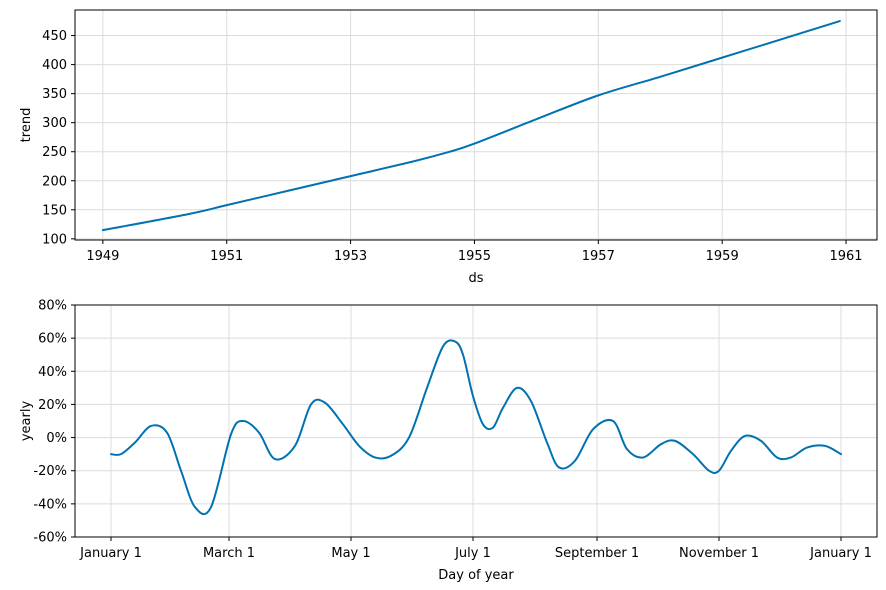 Image resolution: width=886 pixels, height=590 pixels. What do you see at coordinates (845, 256) in the screenshot?
I see `trend-x-tick-label: 1961` at bounding box center [845, 256].